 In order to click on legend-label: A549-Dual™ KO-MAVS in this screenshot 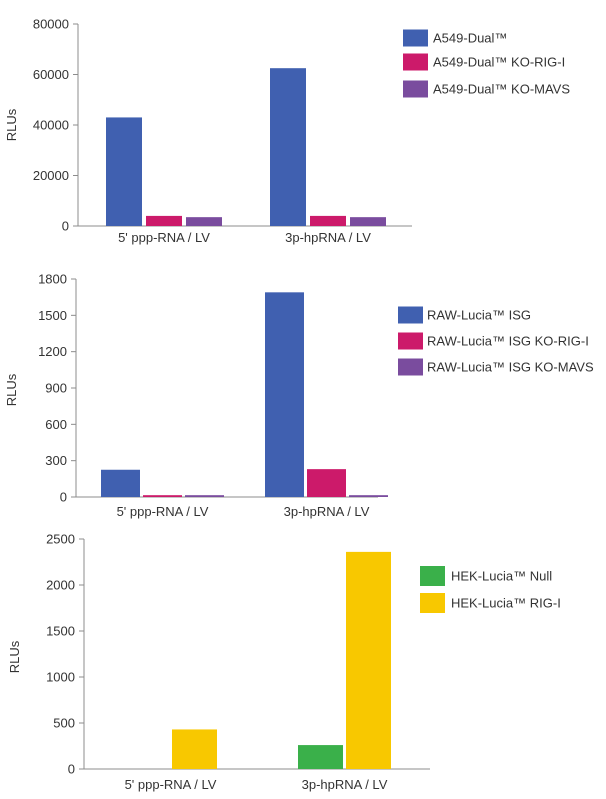, I will do `click(501, 89)`.